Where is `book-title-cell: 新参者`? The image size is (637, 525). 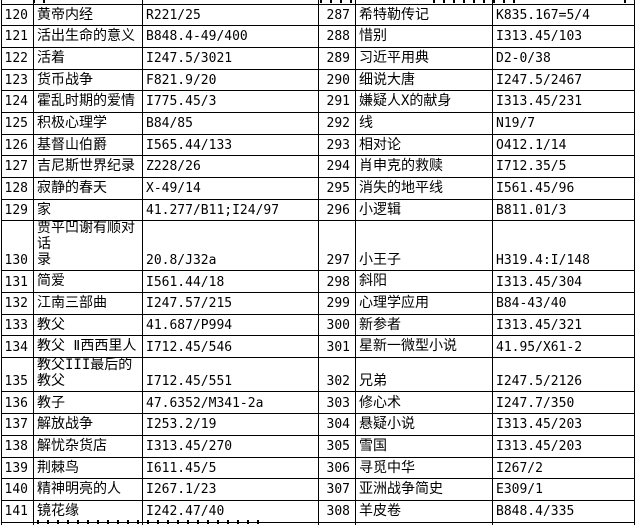 book-title-cell: 新参者 is located at coordinates (424, 325).